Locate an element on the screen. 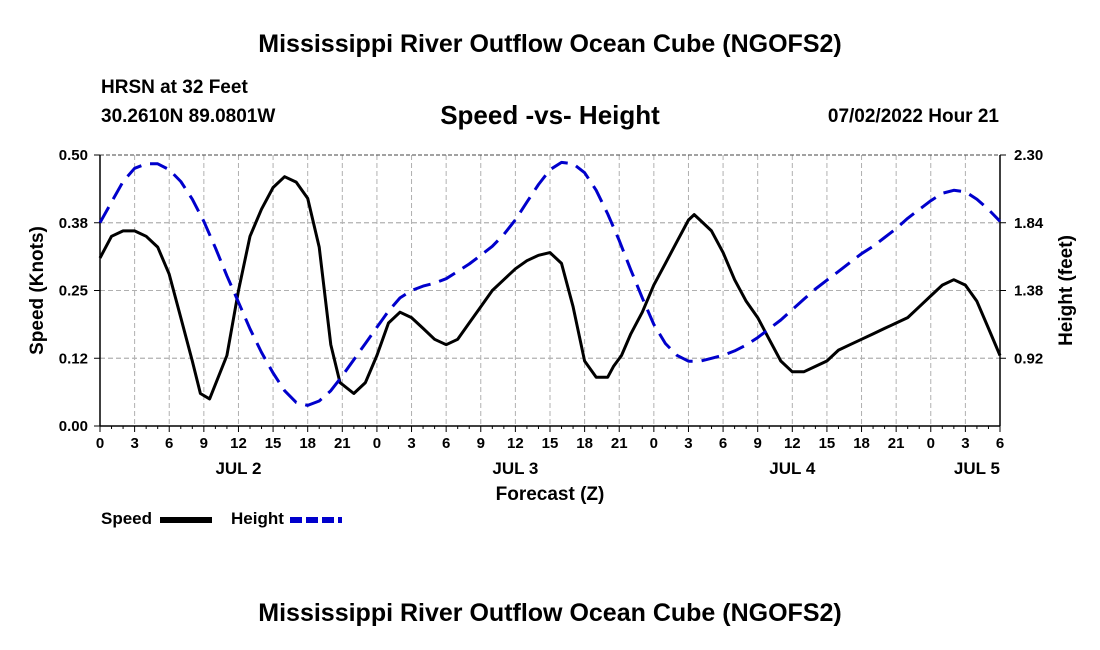 This screenshot has width=1100, height=650. y-tick-label: 0.50 is located at coordinates (73, 155).